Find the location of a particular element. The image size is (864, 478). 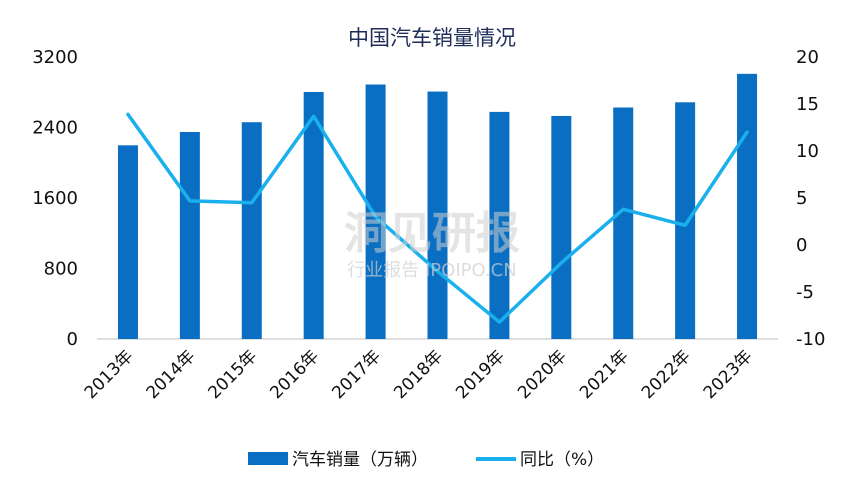

legend: 汽车销量（万辆） 同比（%） is located at coordinates (426, 460).